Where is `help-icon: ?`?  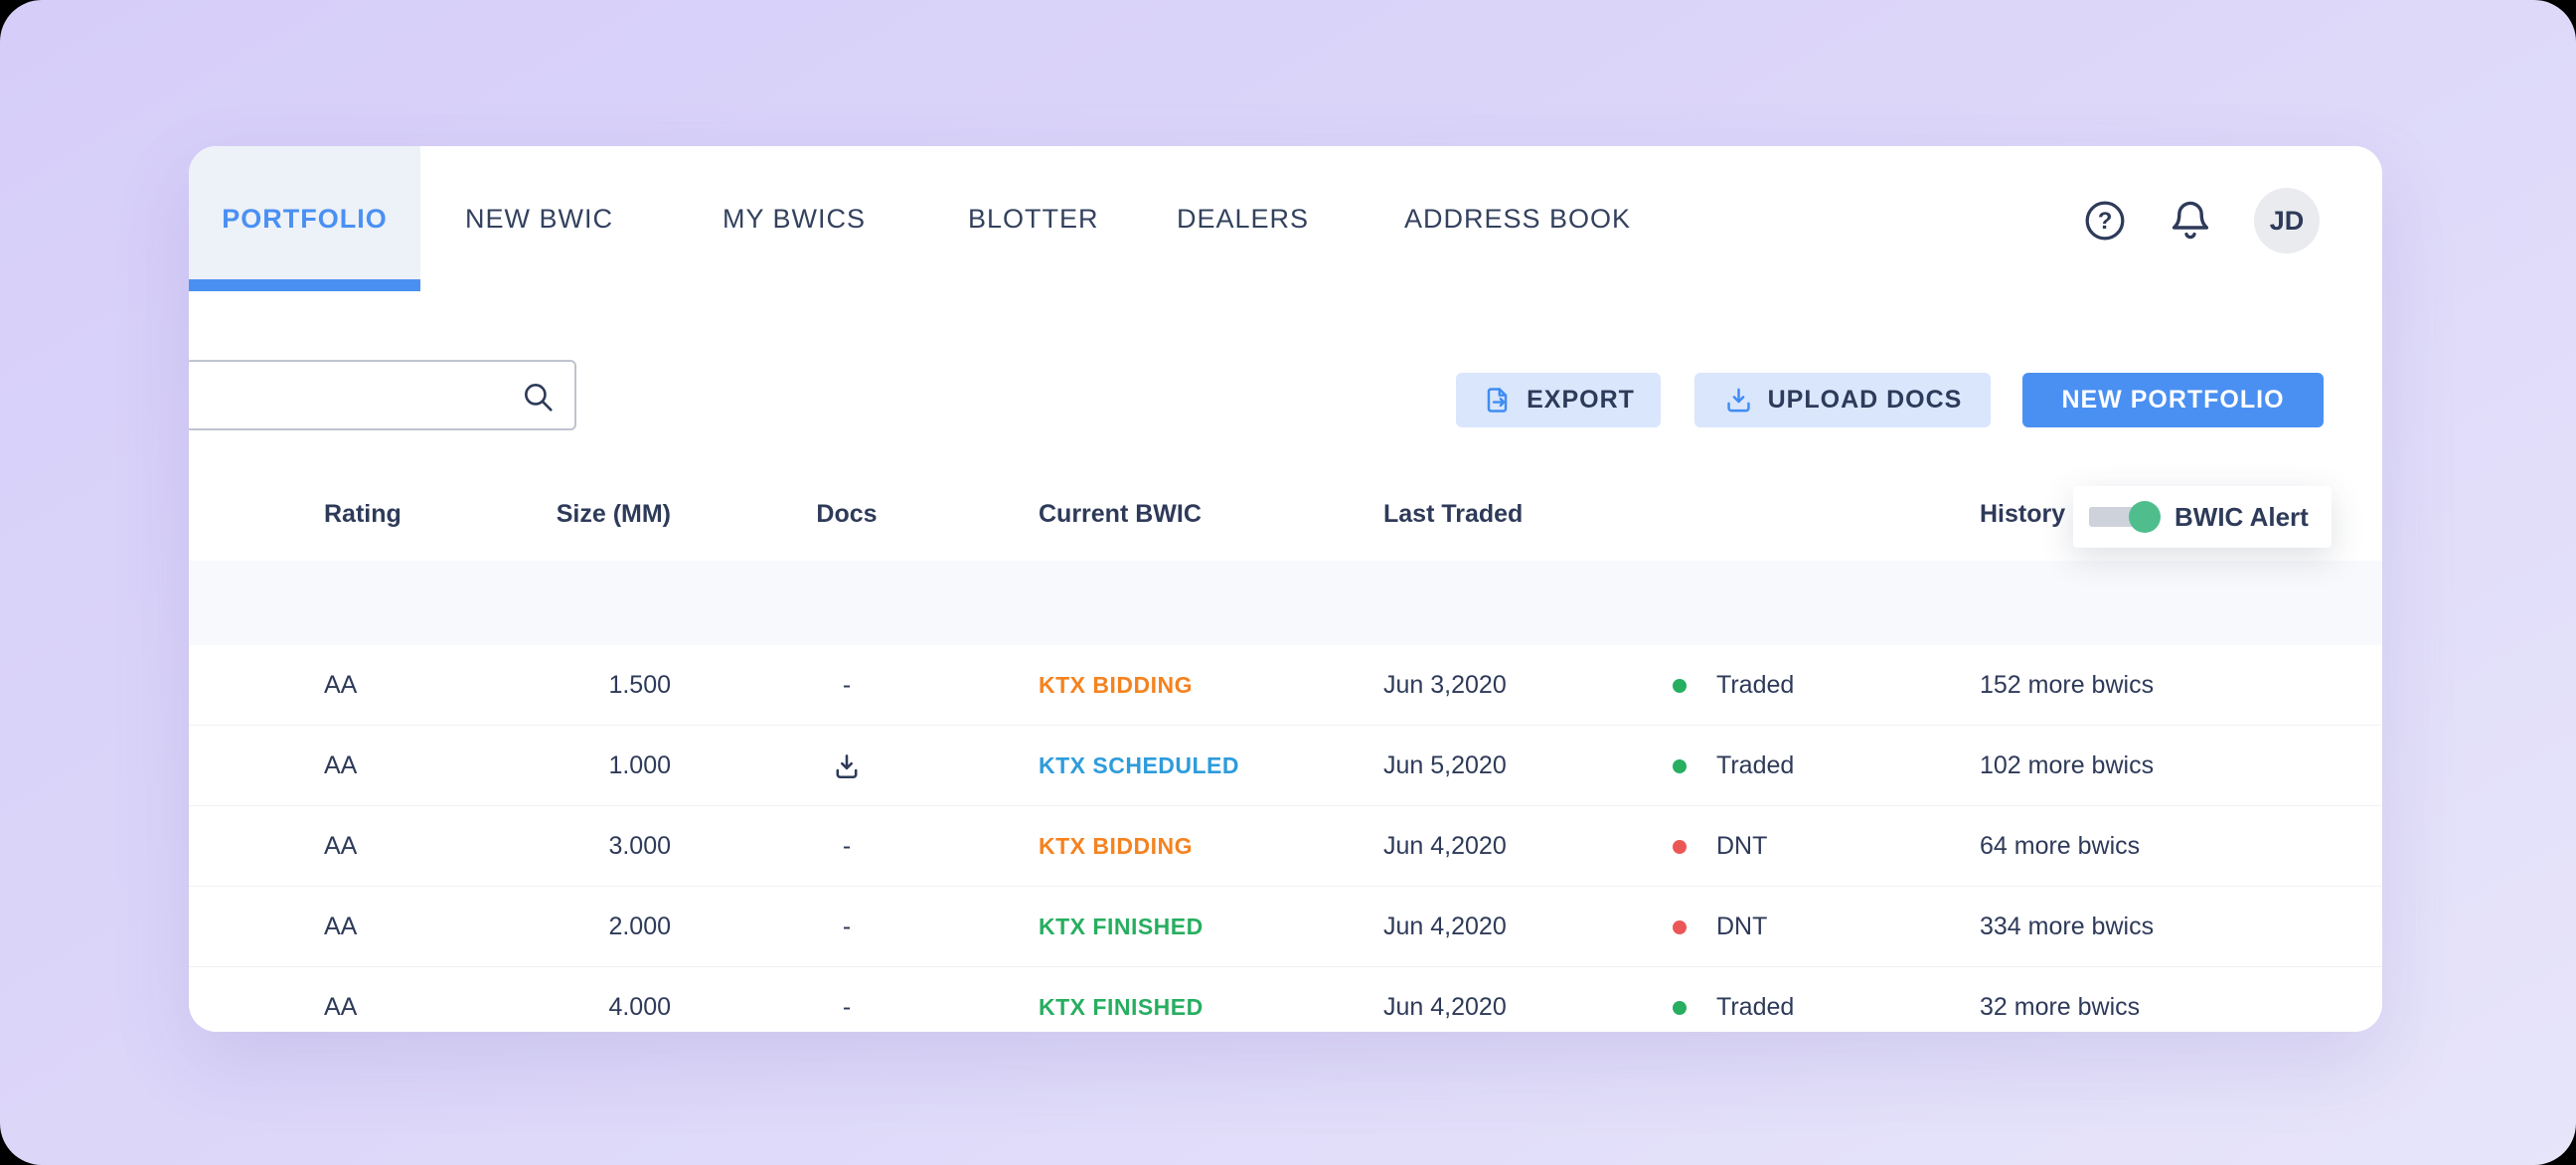
help-icon: ? is located at coordinates (2105, 223).